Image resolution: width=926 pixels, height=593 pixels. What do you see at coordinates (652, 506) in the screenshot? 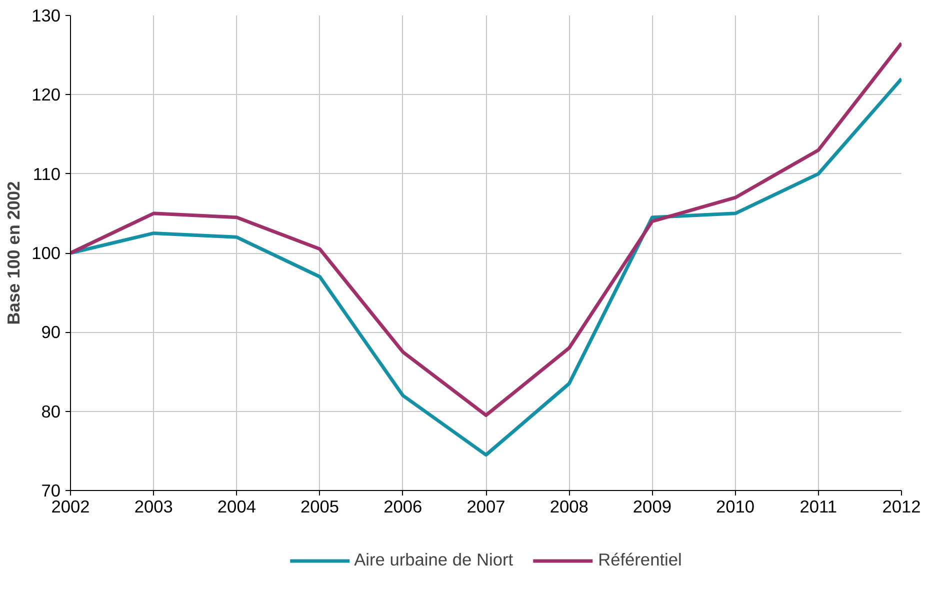
I see `x-tick-label: 2009` at bounding box center [652, 506].